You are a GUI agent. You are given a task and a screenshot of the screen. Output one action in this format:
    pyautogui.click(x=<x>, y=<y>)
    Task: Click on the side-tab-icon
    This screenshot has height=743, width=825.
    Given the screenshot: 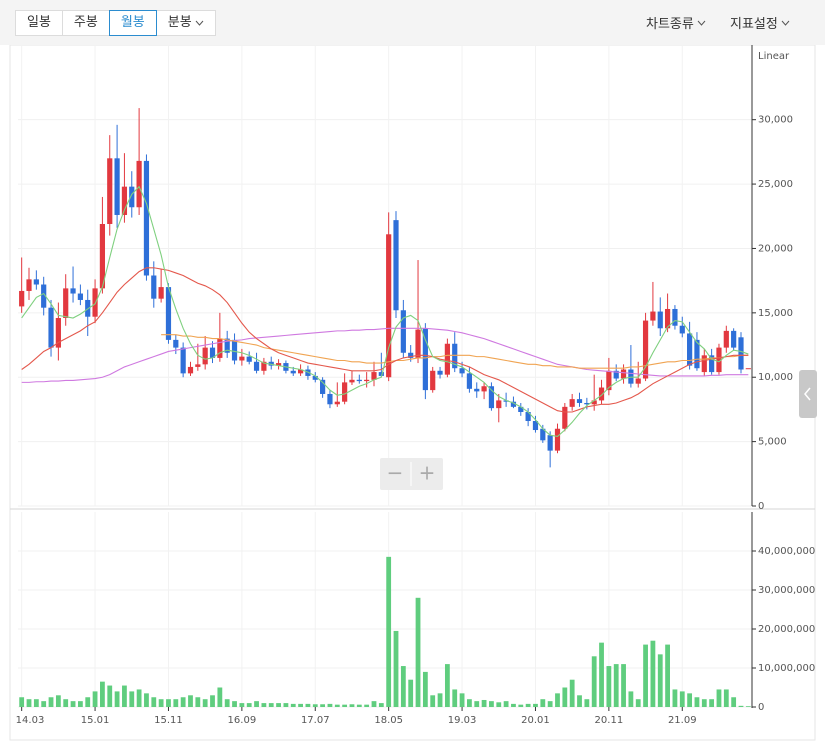 What is the action you would take?
    pyautogui.click(x=807, y=394)
    